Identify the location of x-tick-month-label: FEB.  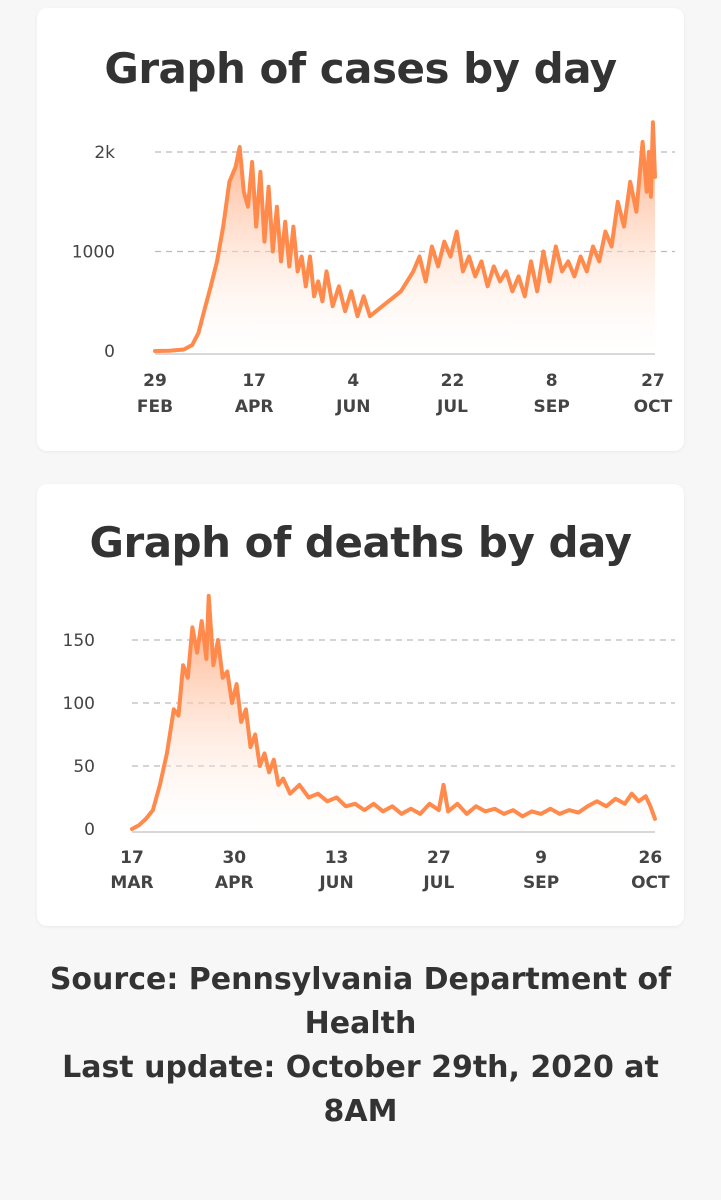
(155, 407).